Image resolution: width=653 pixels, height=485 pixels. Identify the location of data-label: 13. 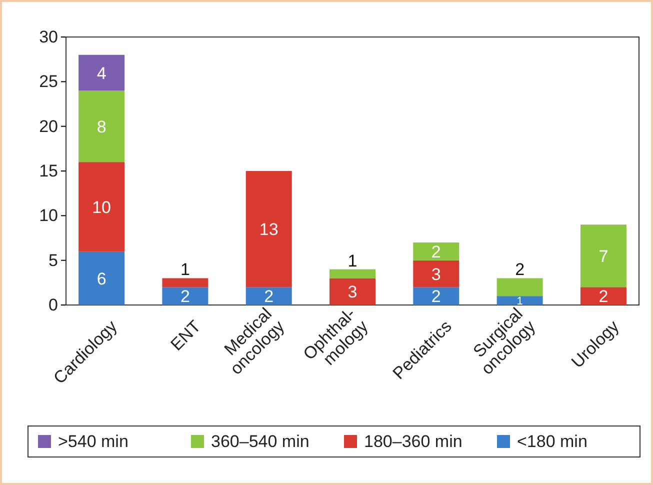
(268, 230).